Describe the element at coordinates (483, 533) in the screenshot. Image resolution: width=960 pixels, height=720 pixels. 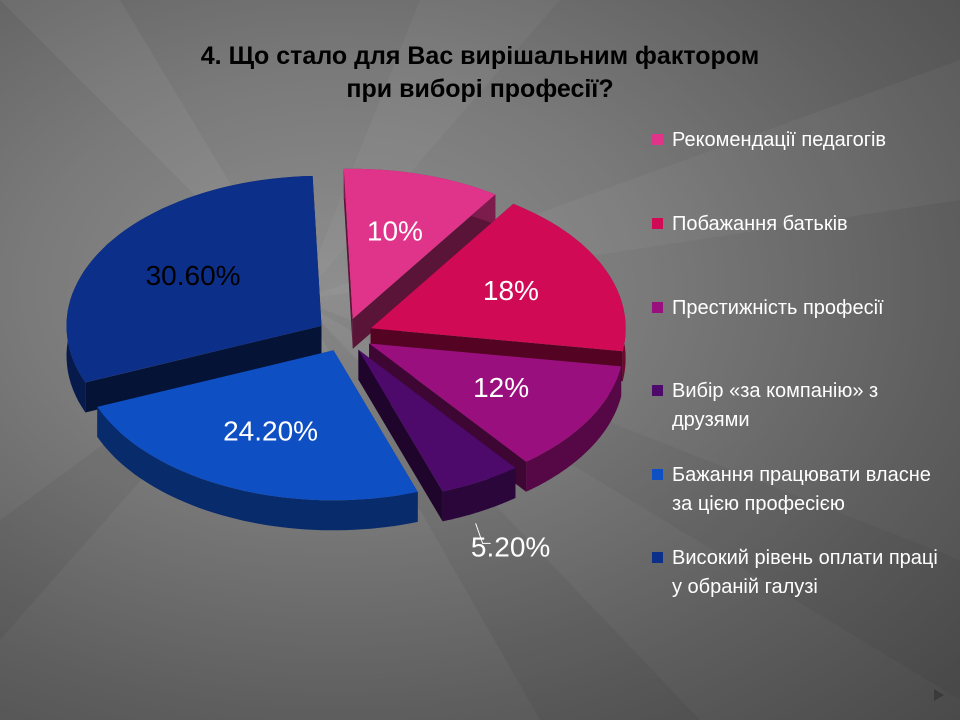
I see `data-label-leader` at that location.